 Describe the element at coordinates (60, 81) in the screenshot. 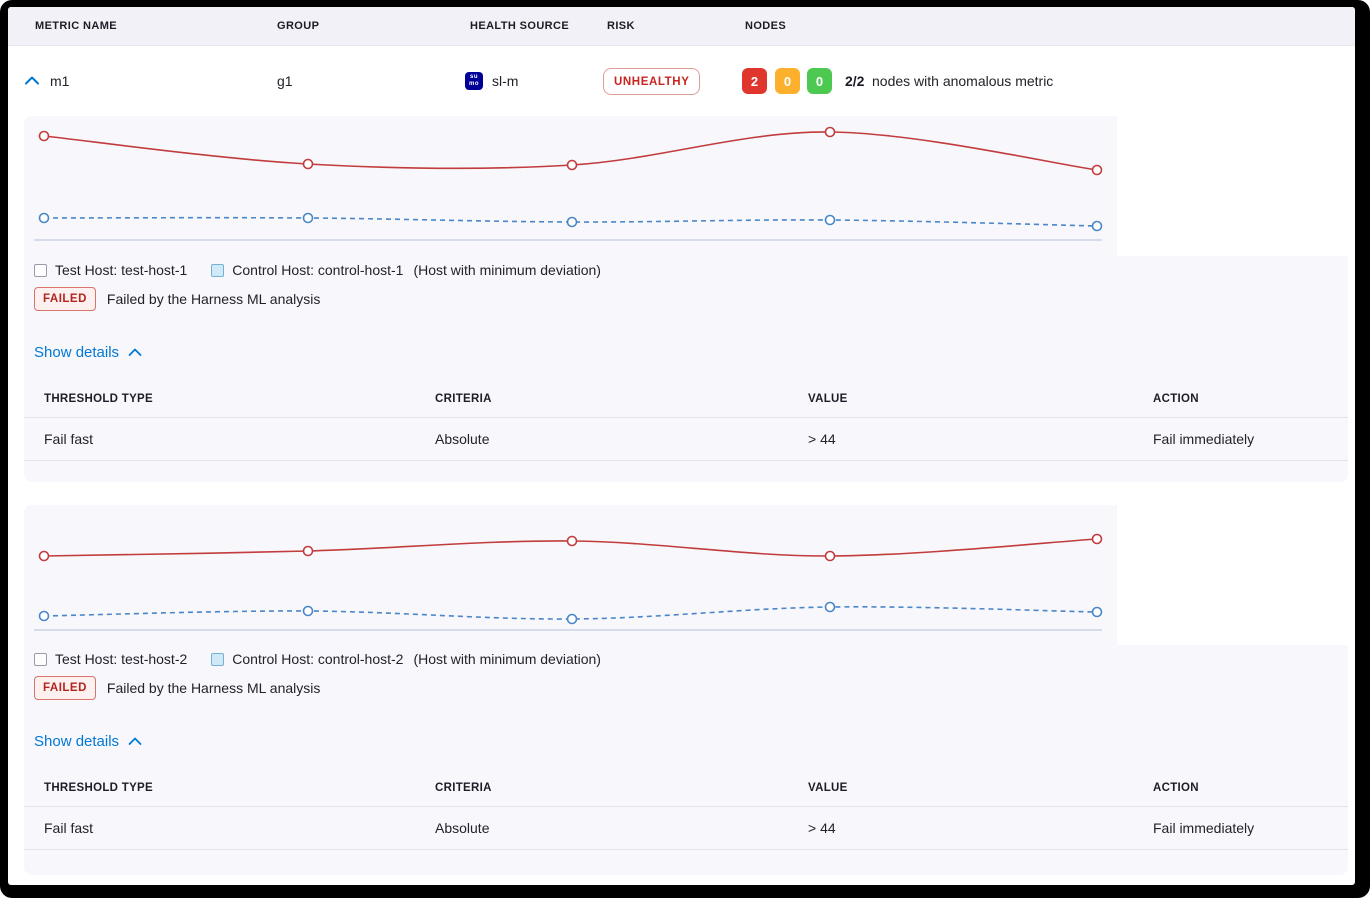

I see `metric-name-value: m1` at that location.